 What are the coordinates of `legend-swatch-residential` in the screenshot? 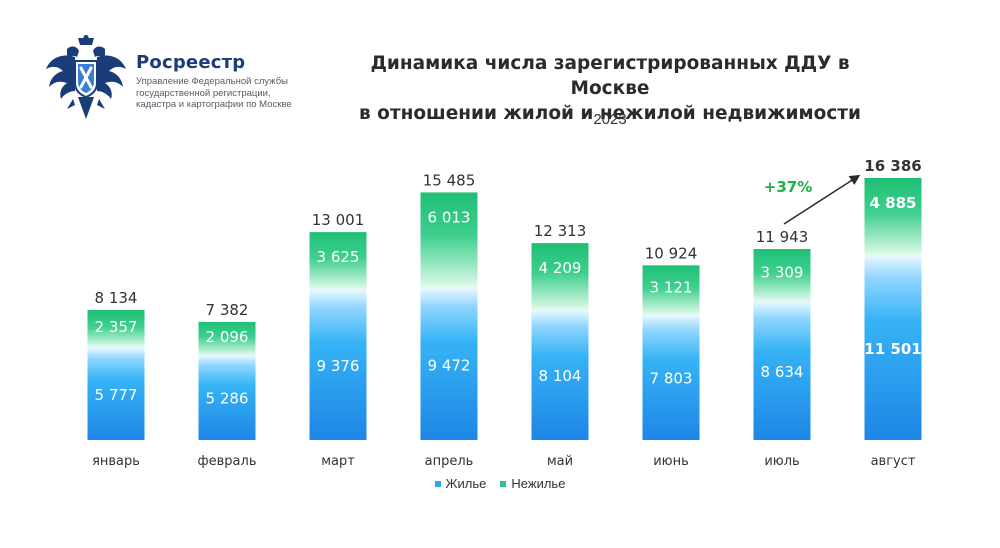 It's located at (437, 483).